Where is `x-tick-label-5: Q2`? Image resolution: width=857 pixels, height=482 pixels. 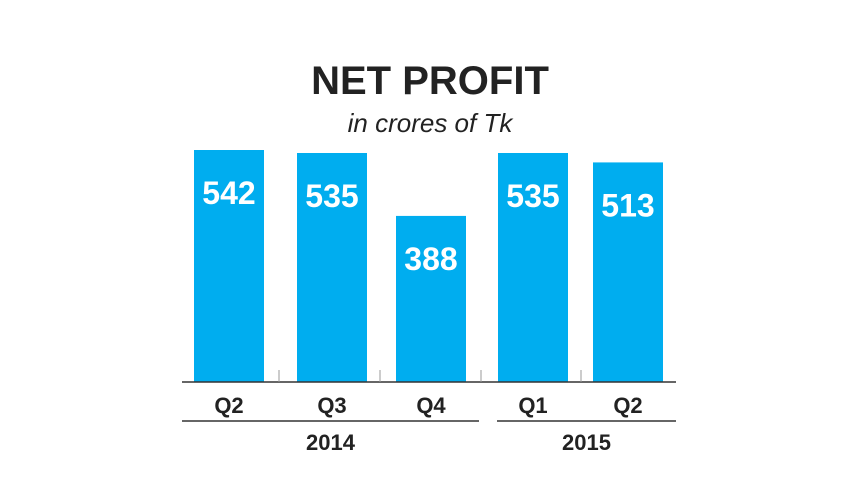 x-tick-label-5: Q2 is located at coordinates (627, 405).